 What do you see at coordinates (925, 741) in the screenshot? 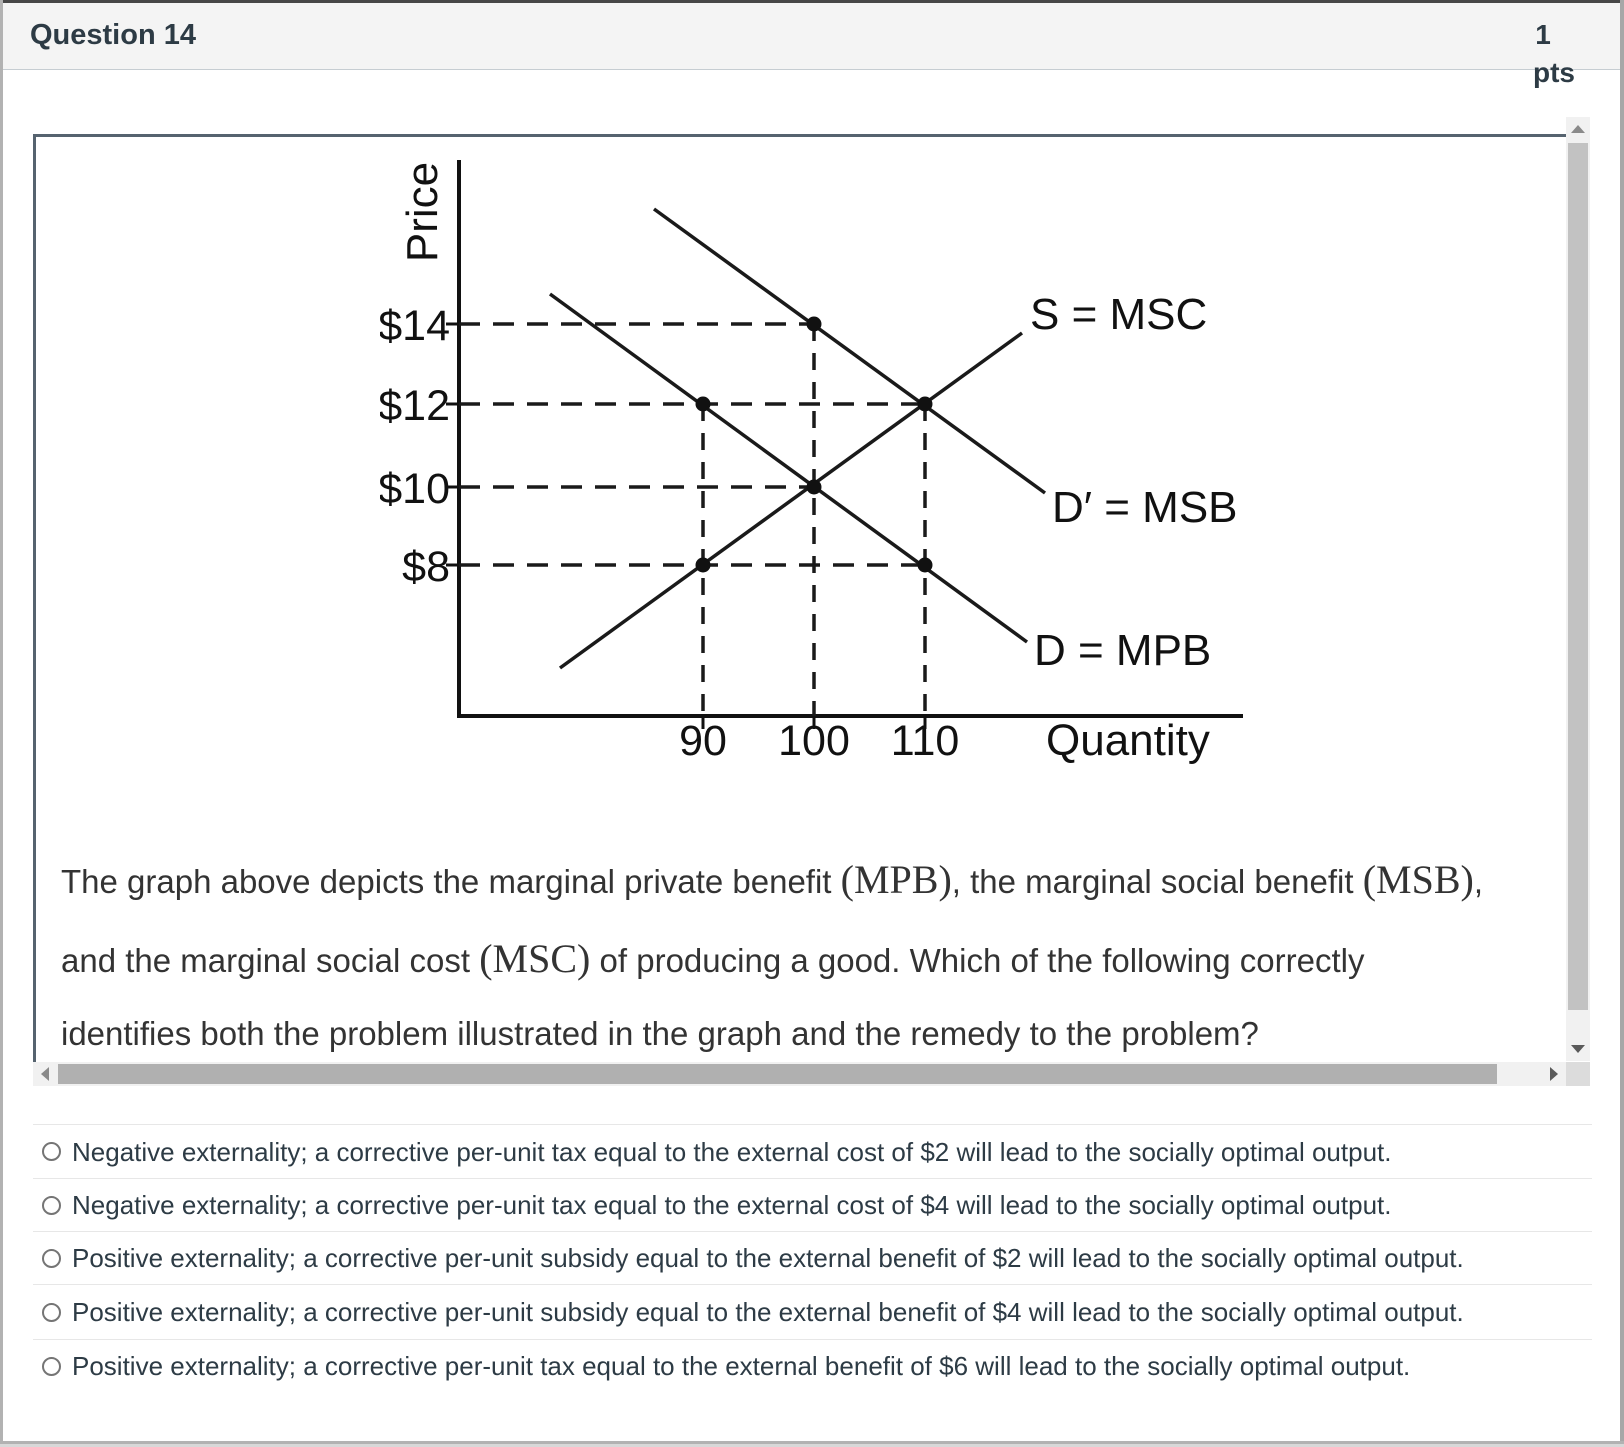
I see `quantity-tick-110: 110` at bounding box center [925, 741].